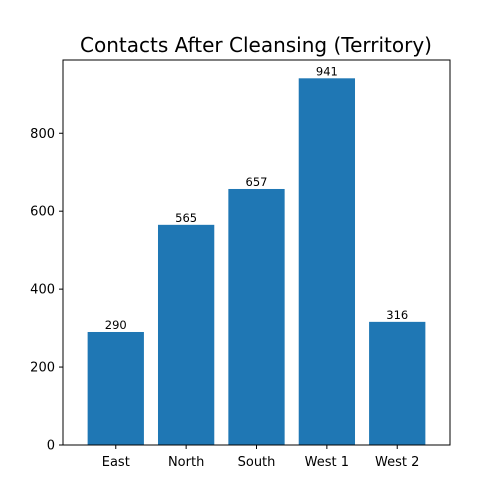 Image resolution: width=500 pixels, height=500 pixels. Describe the element at coordinates (186, 218) in the screenshot. I see `data-label: 565` at that location.